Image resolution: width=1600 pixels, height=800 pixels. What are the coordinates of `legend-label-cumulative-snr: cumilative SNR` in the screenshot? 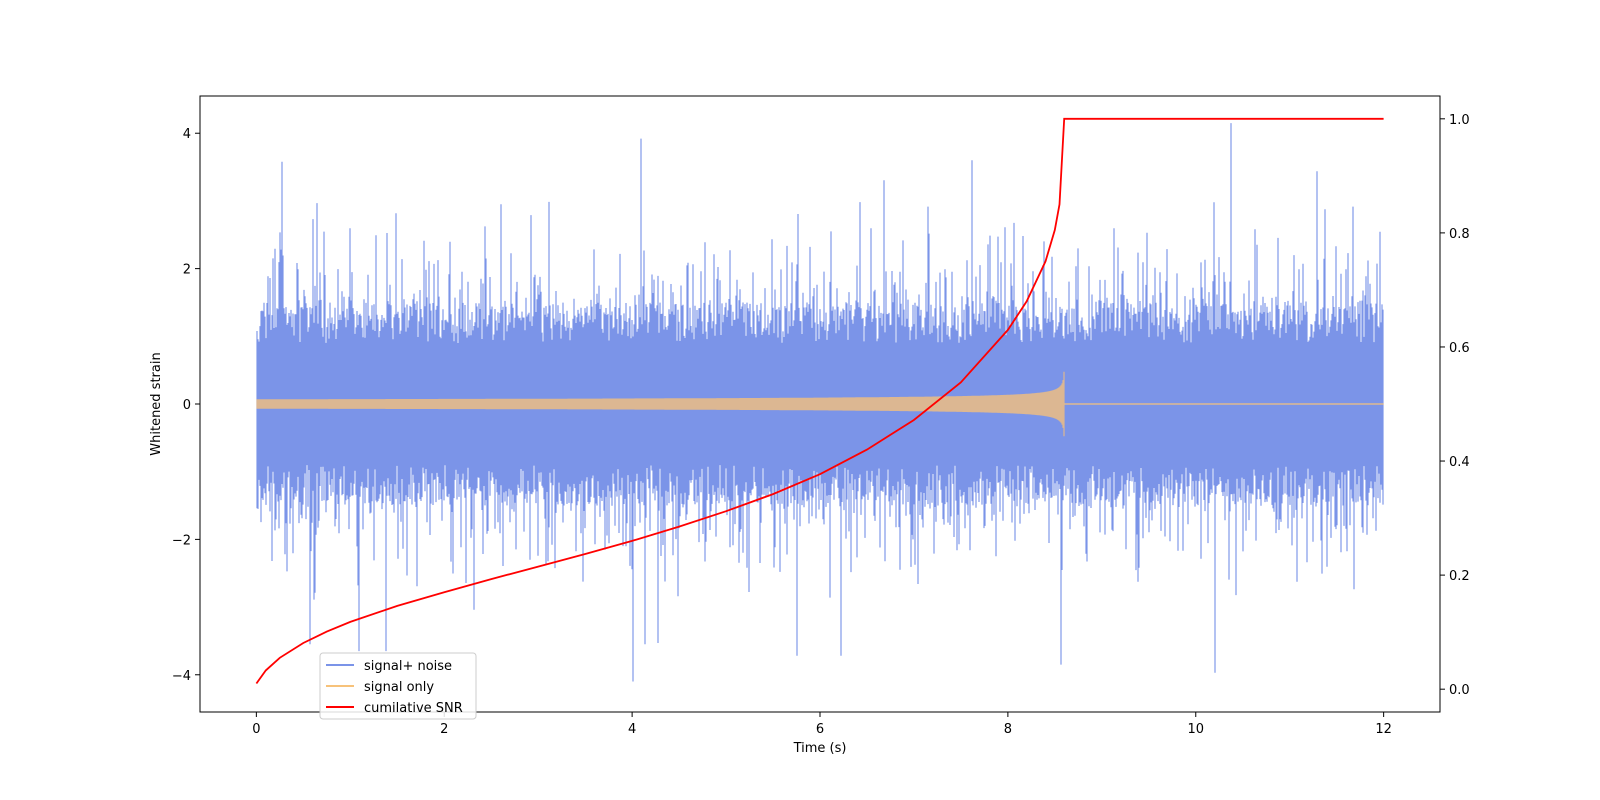 It's located at (413, 708).